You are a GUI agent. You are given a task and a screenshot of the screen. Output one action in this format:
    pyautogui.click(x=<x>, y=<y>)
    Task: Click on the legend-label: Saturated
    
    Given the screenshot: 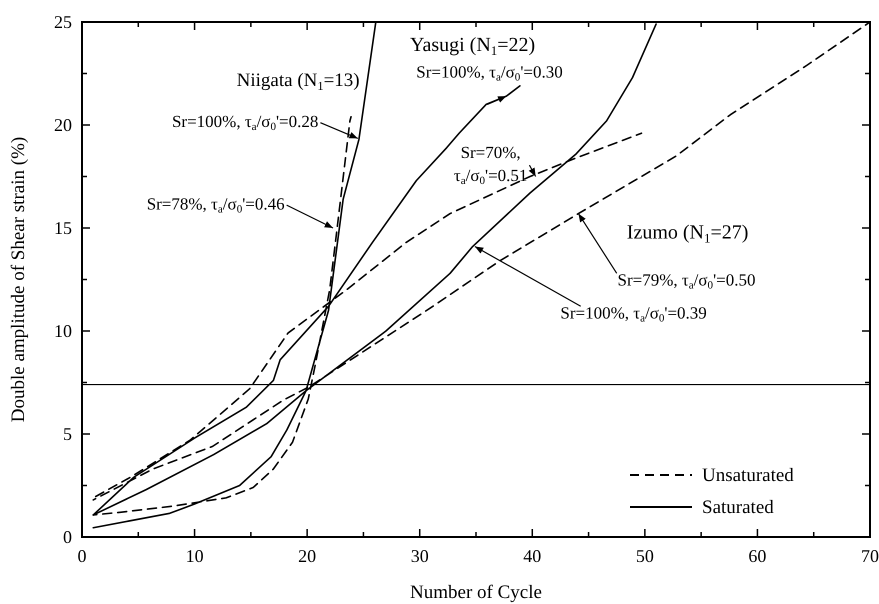 What is the action you would take?
    pyautogui.click(x=738, y=507)
    